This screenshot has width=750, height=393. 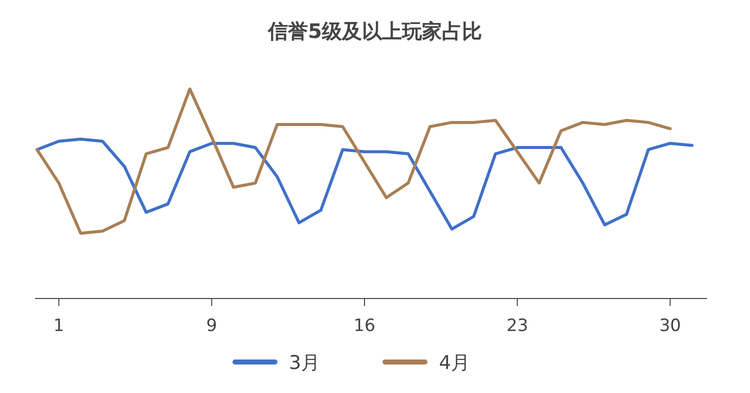 I want to click on x-tick-label: 16, so click(x=365, y=326).